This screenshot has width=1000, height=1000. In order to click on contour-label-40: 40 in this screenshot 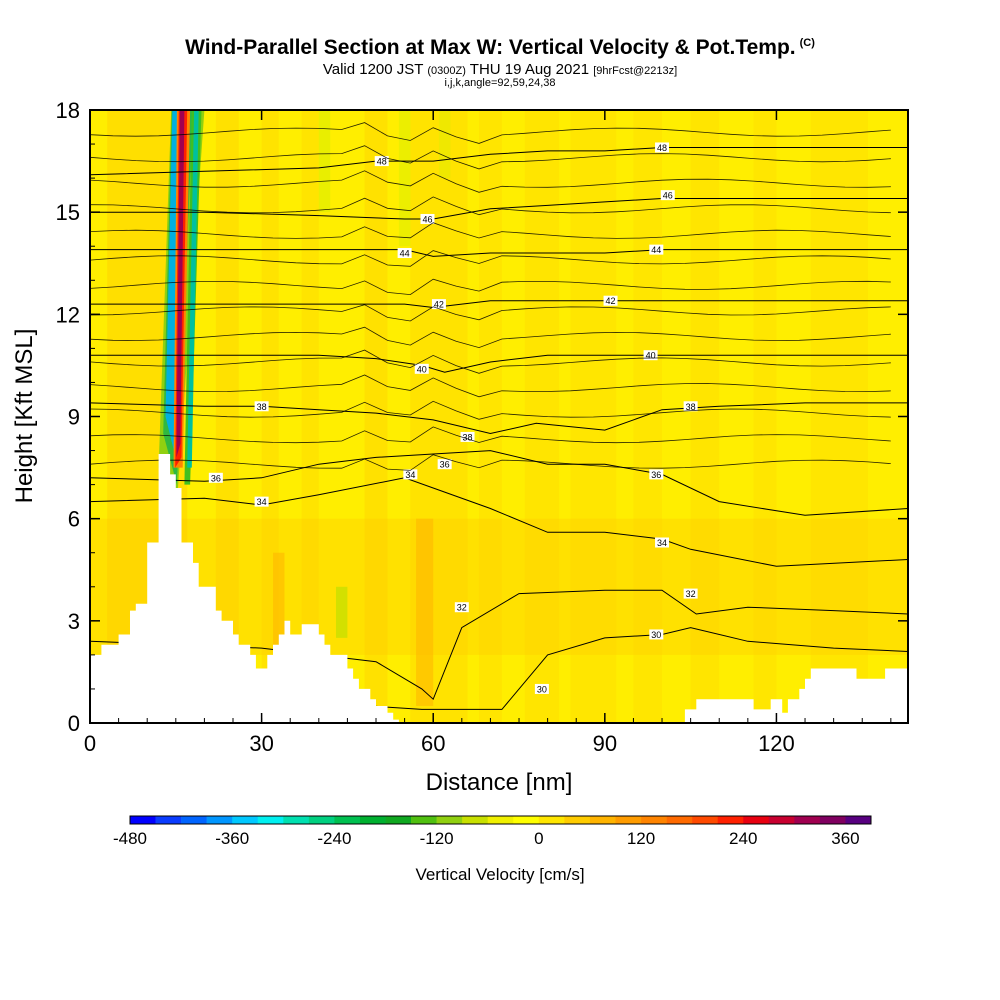, I will do `click(651, 356)`.